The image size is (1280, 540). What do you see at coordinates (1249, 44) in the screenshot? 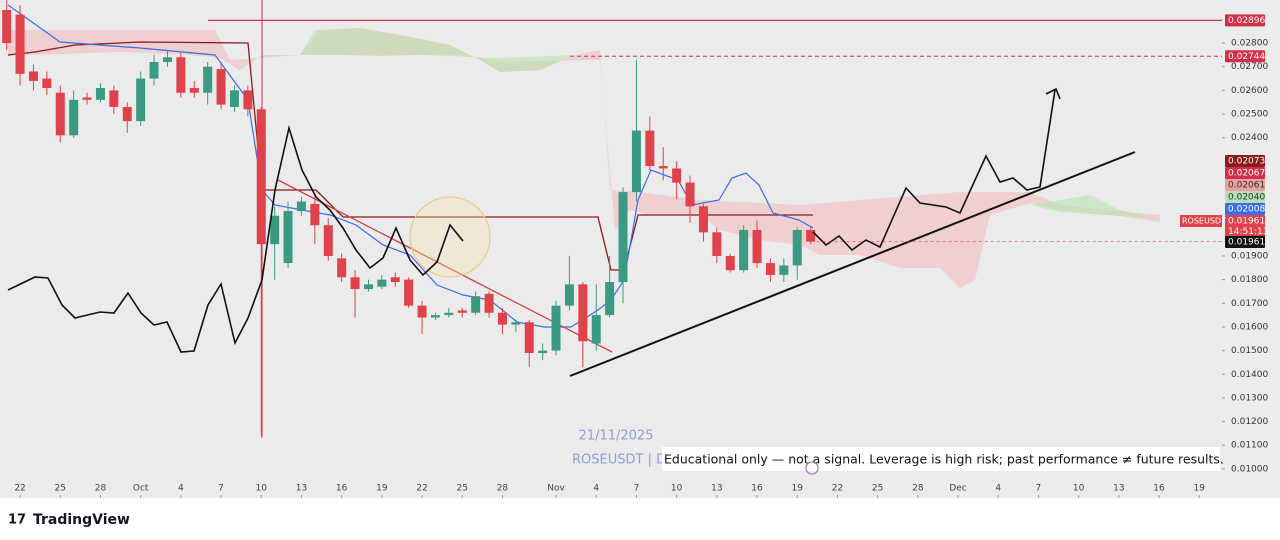
I see `y-tick-label: 0.02800` at bounding box center [1249, 44].